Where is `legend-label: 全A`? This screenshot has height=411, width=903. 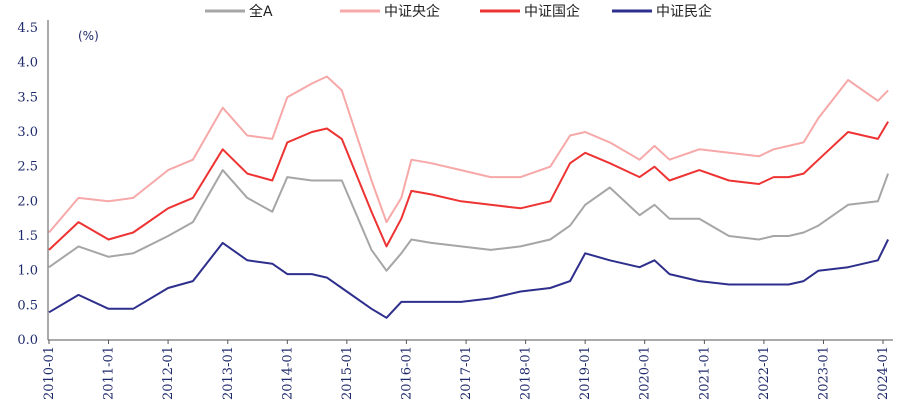
legend-label: 全A is located at coordinates (261, 11).